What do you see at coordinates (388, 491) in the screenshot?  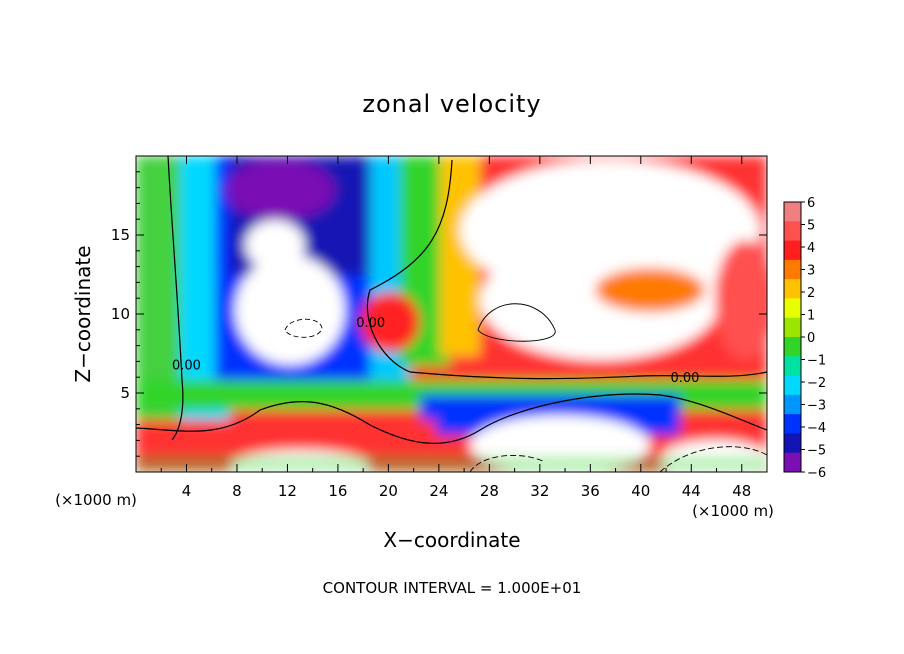 I see `x-tick-label: 20` at bounding box center [388, 491].